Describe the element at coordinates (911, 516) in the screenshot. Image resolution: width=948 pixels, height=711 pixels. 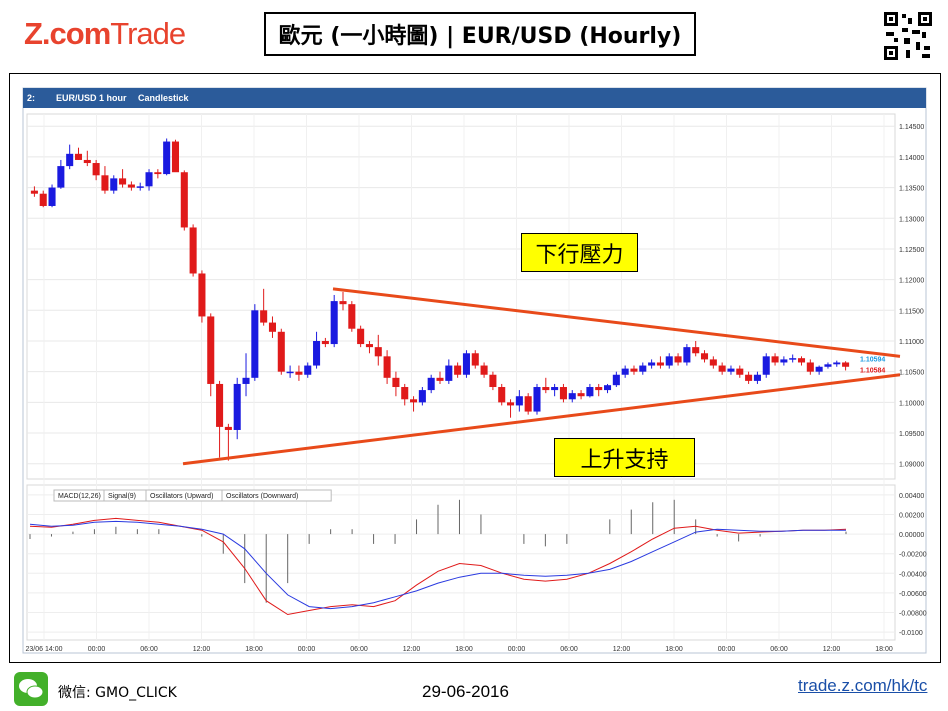
I see `macd-tick-label: 0.00200` at that location.